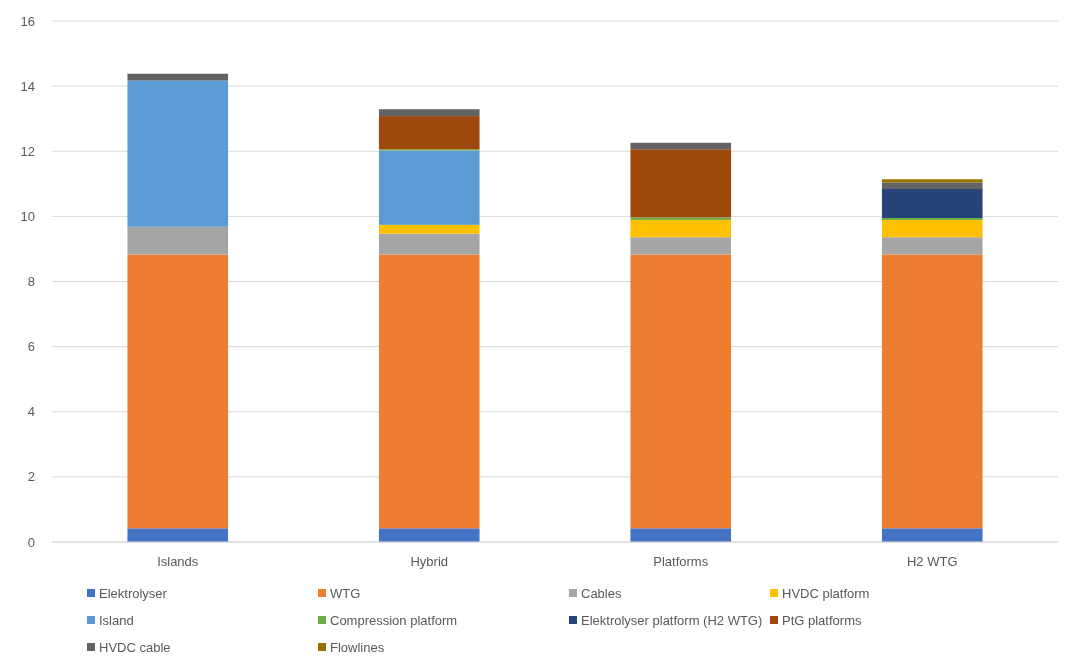 The width and height of the screenshot is (1067, 665). I want to click on legend-label: Cables, so click(601, 593).